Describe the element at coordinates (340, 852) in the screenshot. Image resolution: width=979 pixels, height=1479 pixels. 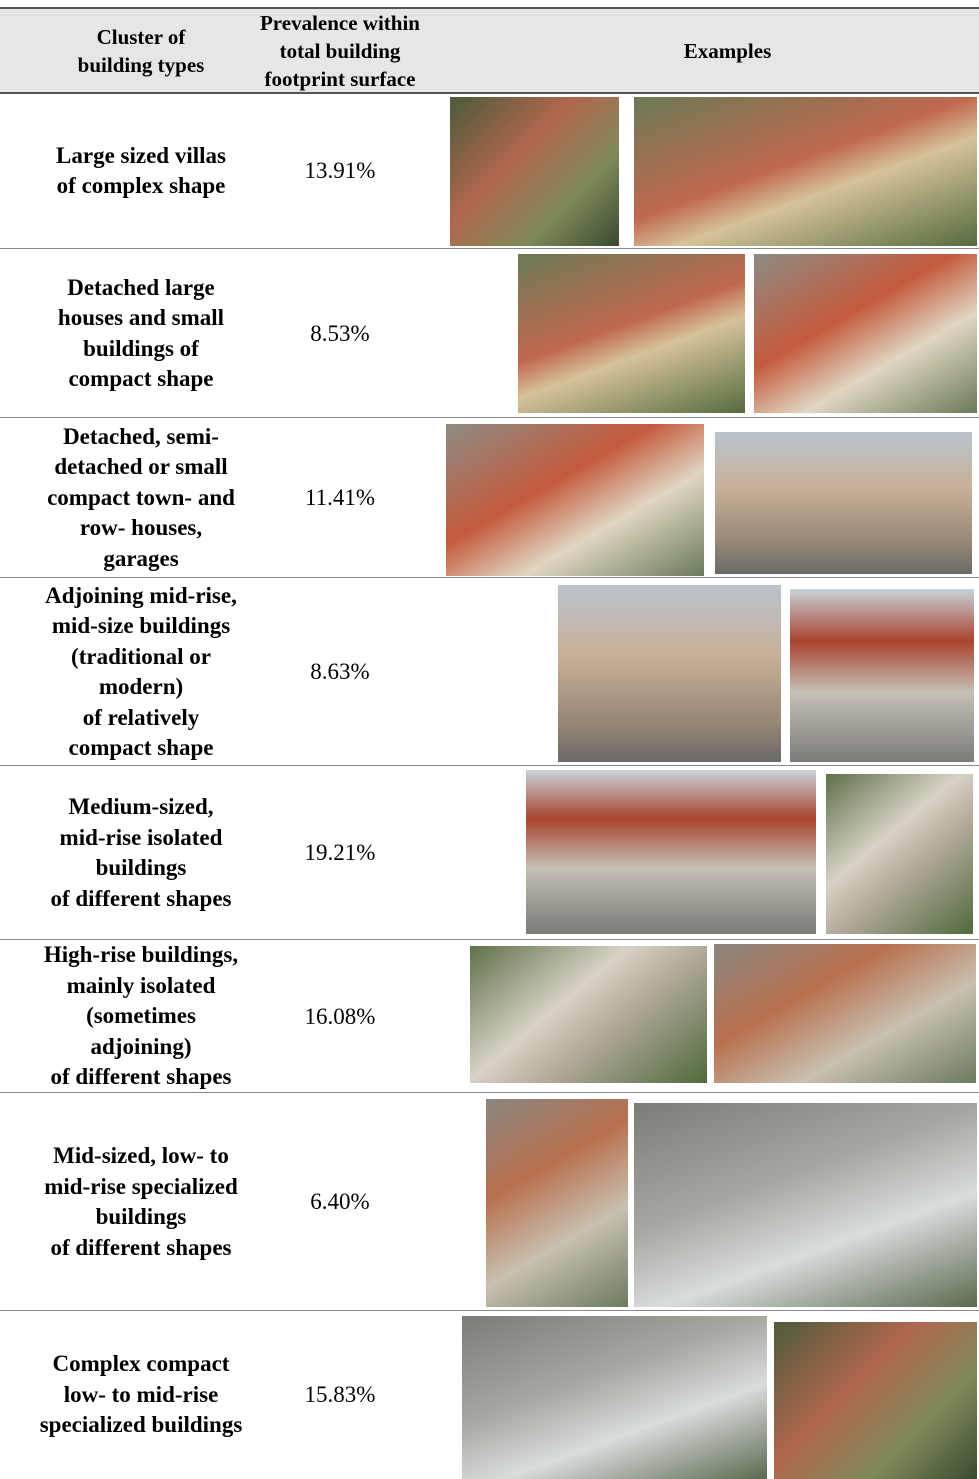
I see `prevalence: 19.21%` at that location.